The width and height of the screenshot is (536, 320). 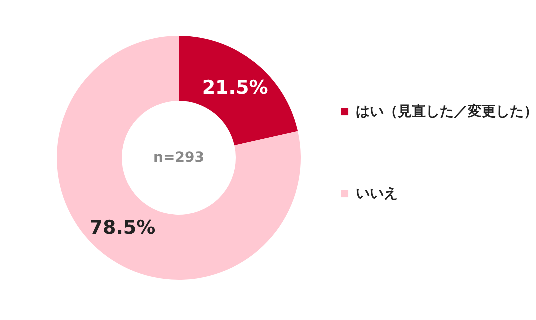 I want to click on text: n=293, so click(x=179, y=158).